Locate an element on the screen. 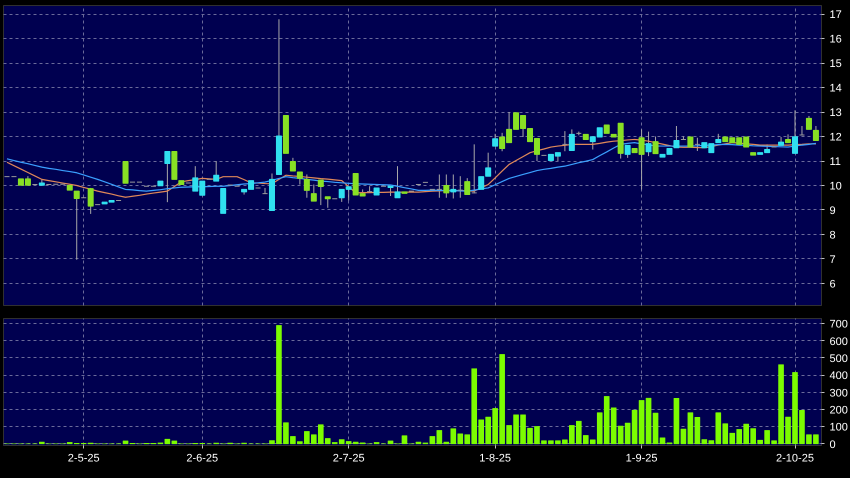 The height and width of the screenshot is (478, 850). y-tick-label: 14 is located at coordinates (836, 88).